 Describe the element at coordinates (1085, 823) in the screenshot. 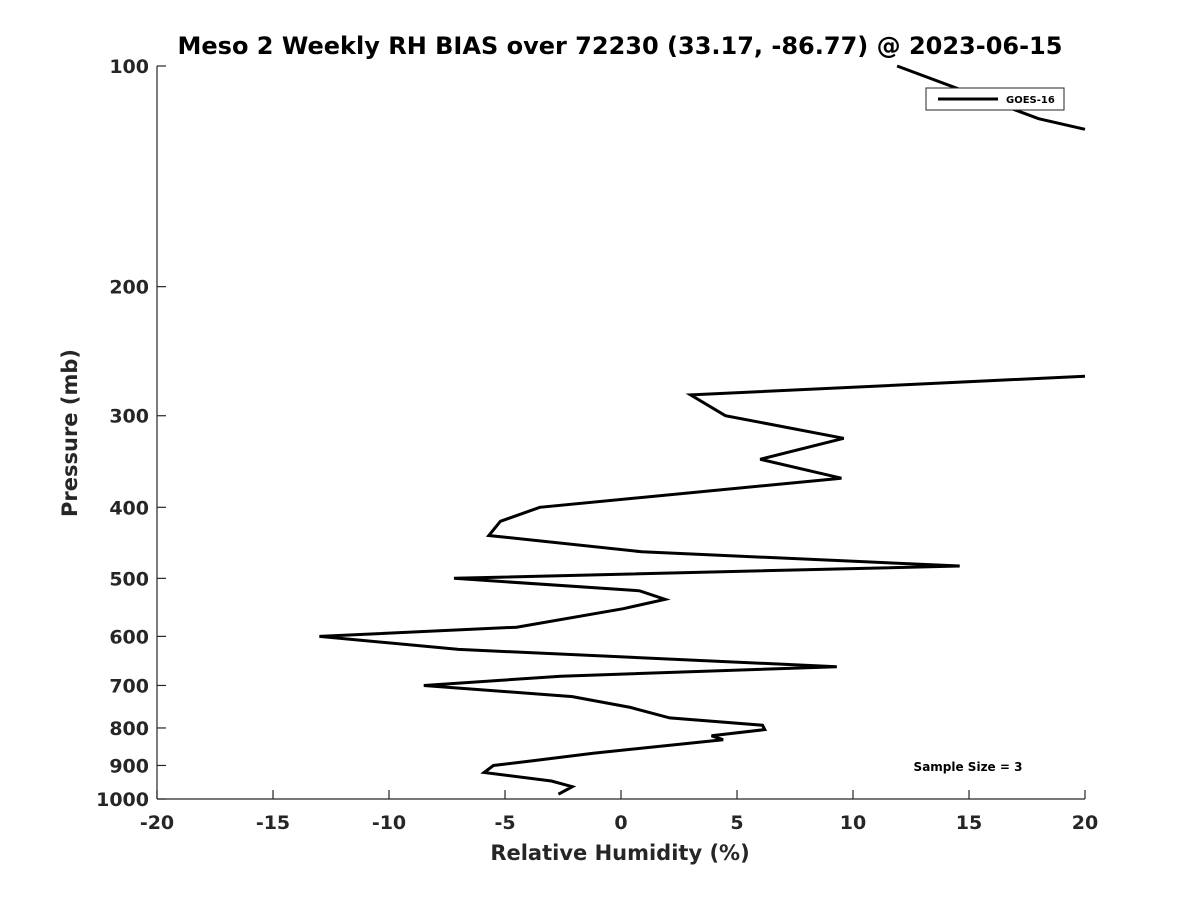

I see `x-tick-label: 20` at that location.